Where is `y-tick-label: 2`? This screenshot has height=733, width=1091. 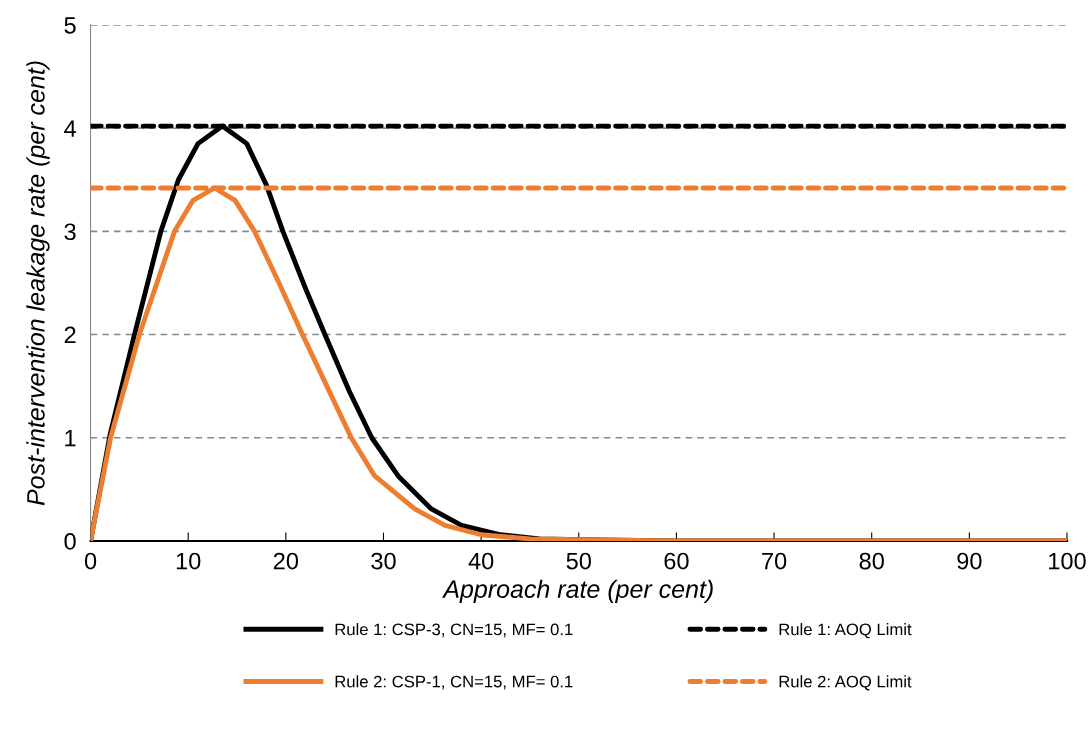
y-tick-label: 2 is located at coordinates (70, 335).